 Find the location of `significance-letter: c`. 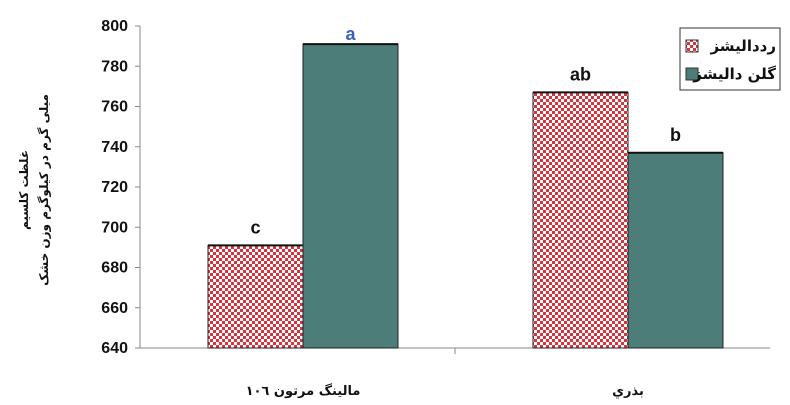

significance-letter: c is located at coordinates (255, 227).